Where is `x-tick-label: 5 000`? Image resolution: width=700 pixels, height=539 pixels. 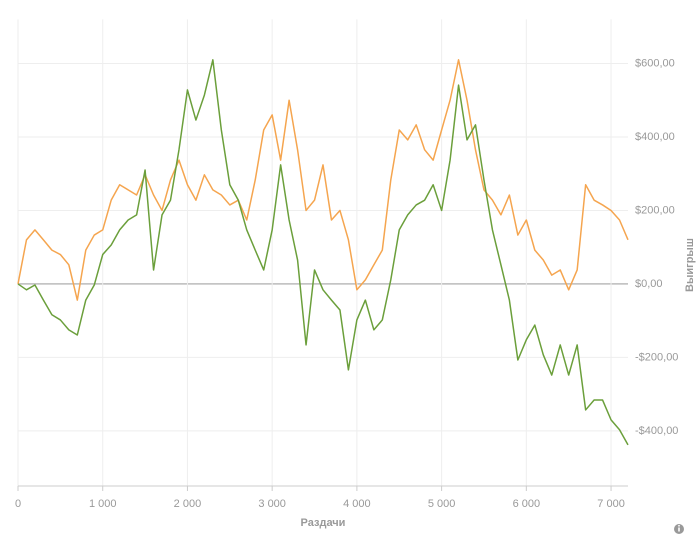 x-tick-label: 5 000 is located at coordinates (442, 504).